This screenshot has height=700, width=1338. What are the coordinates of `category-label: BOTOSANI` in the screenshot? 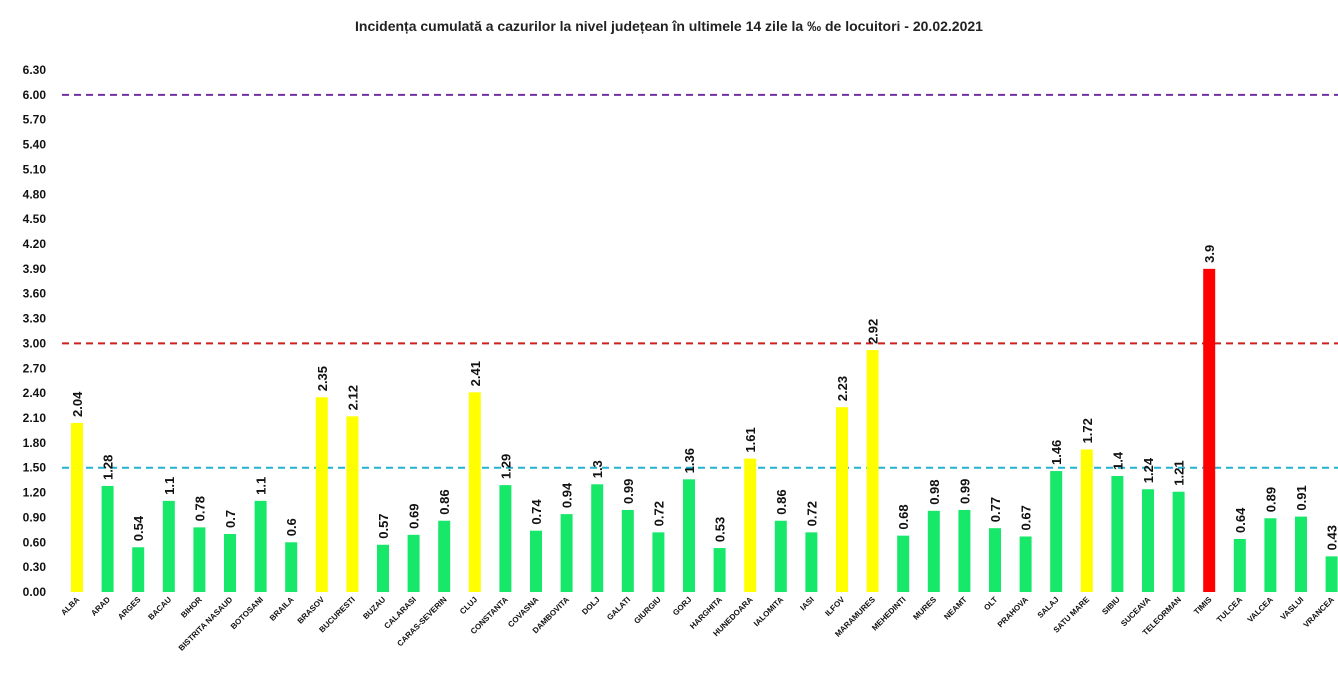 It's located at (247, 613).